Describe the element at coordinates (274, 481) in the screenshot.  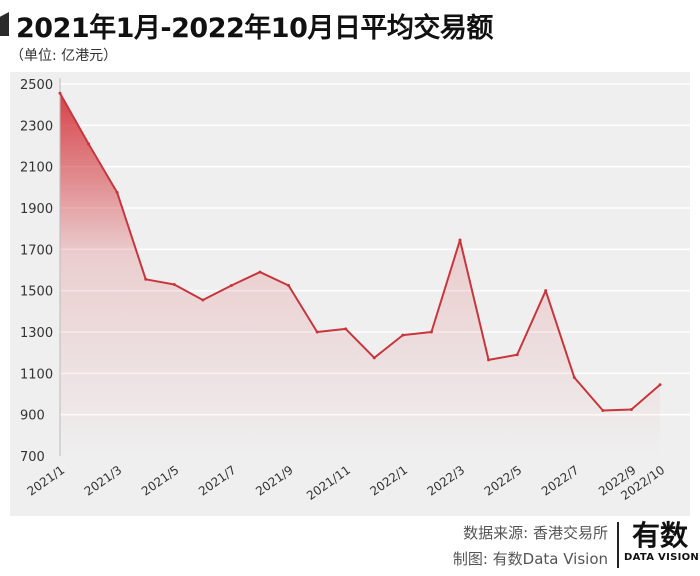
I see `x-tick-label: 2021/9` at that location.